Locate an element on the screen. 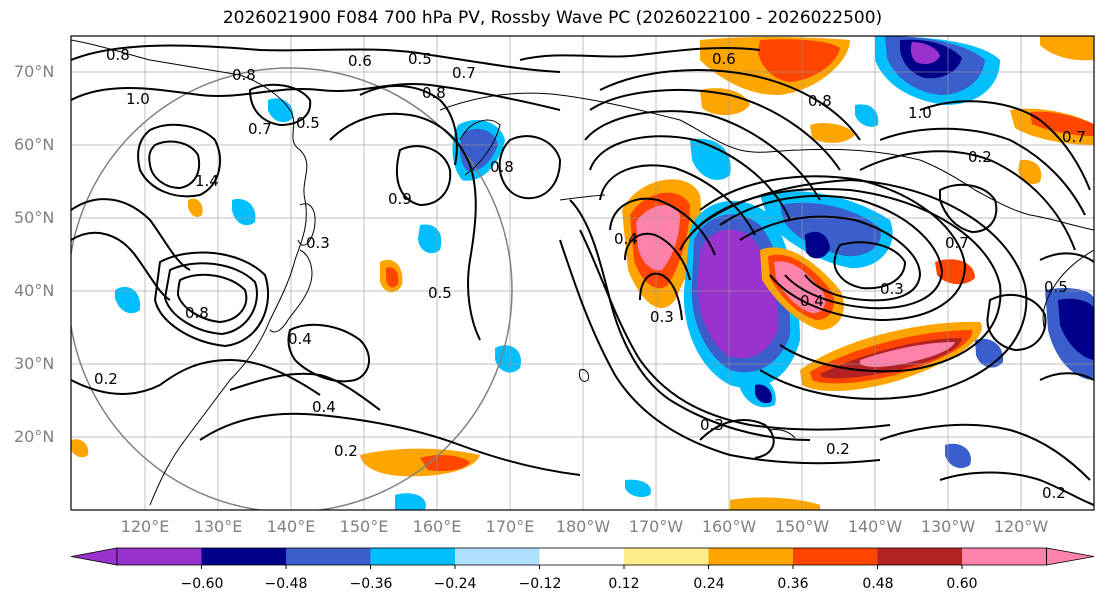 The width and height of the screenshot is (1105, 604). lon-label: 120°E is located at coordinates (145, 526).